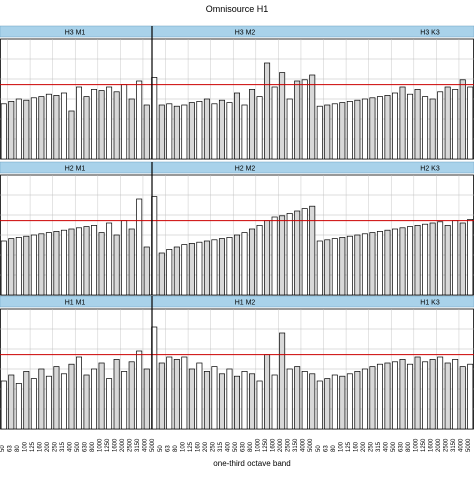 Image resolution: width=474 pixels, height=479 pixels. I want to click on x-tick-label: 315, so click(63, 446).